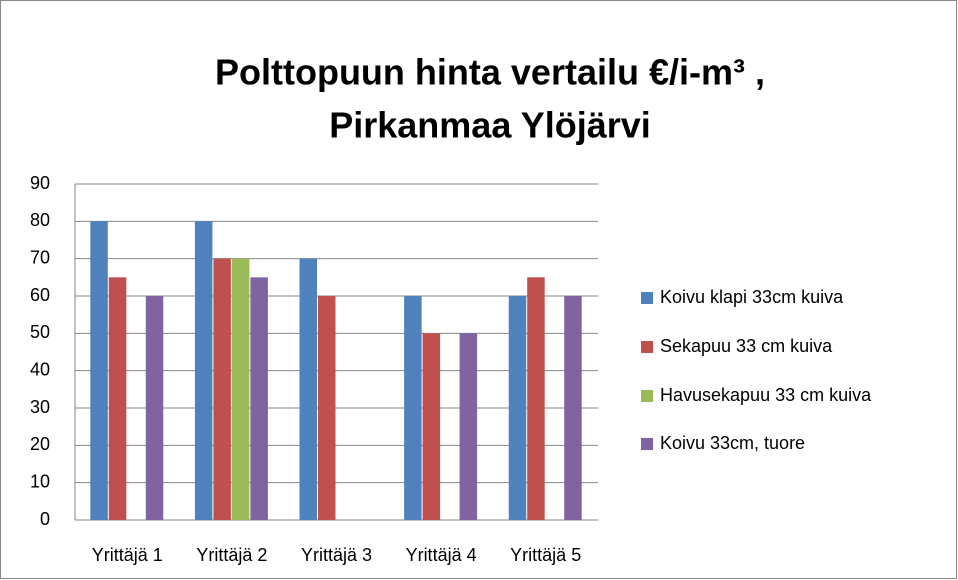 The width and height of the screenshot is (958, 580). What do you see at coordinates (441, 555) in the screenshot?
I see `x-tick-label: Yrittäjä 4` at bounding box center [441, 555].